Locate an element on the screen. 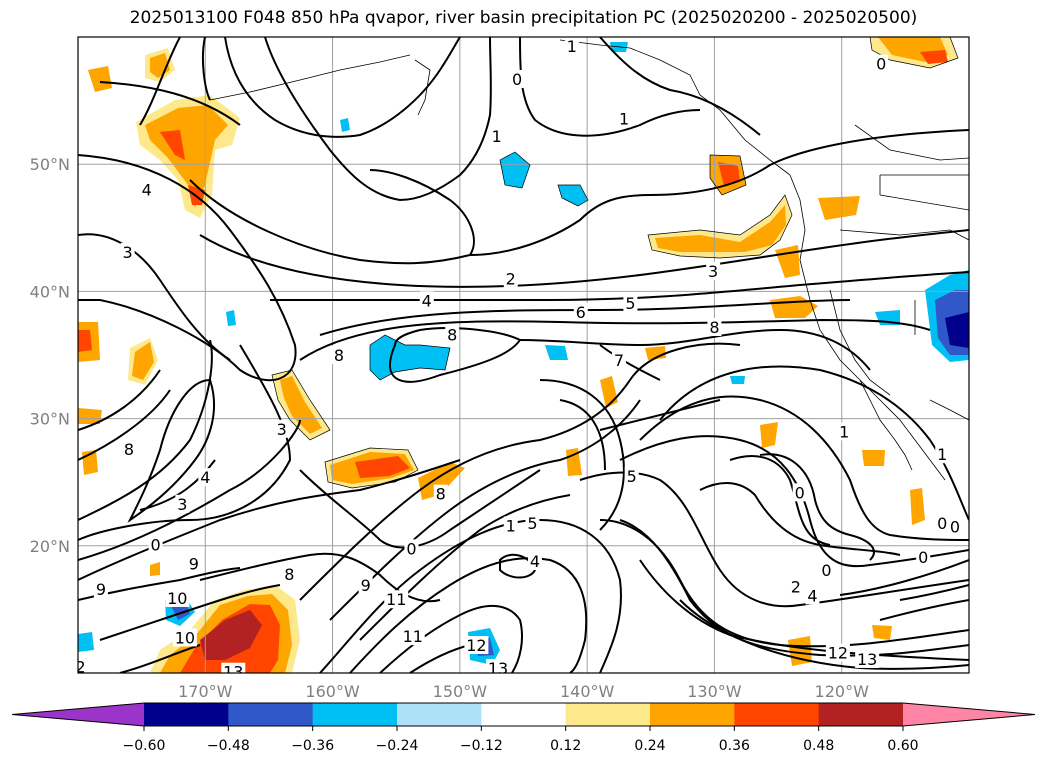 The width and height of the screenshot is (1047, 765). colorbar-tick-label: 0.36 is located at coordinates (734, 746).